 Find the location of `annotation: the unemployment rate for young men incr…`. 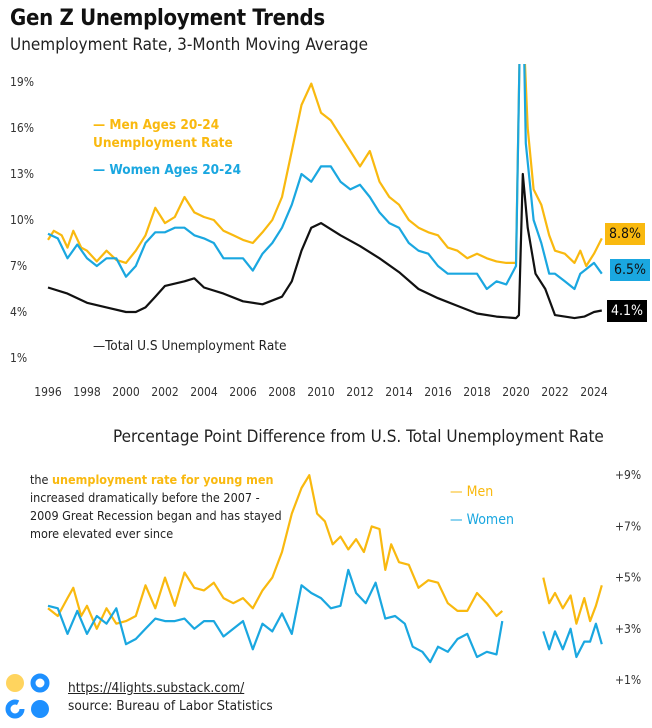

annotation: the unemployment rate for young men incr… is located at coordinates (160, 507).